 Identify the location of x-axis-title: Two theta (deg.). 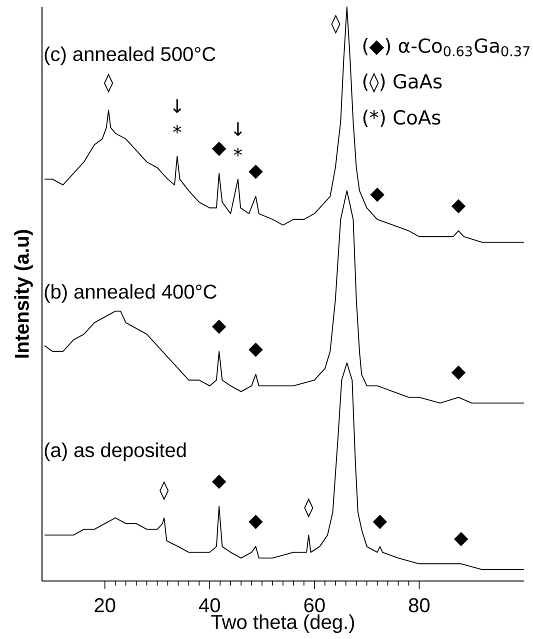
(282, 623).